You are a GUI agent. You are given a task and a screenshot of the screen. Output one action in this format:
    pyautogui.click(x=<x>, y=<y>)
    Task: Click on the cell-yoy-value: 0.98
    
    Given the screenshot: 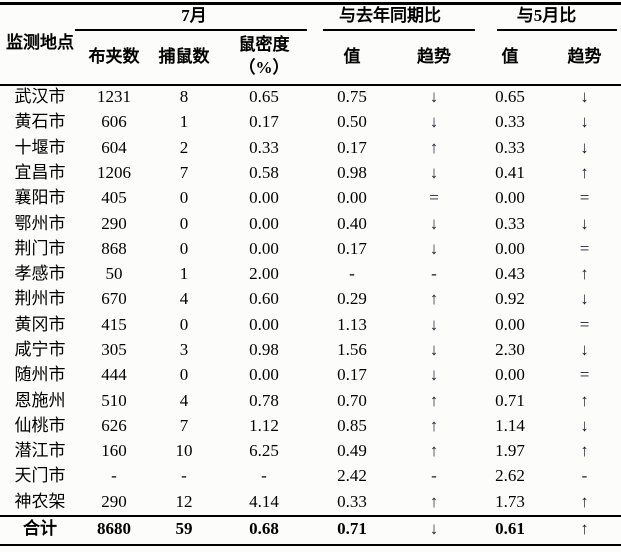 What is the action you would take?
    pyautogui.click(x=352, y=172)
    